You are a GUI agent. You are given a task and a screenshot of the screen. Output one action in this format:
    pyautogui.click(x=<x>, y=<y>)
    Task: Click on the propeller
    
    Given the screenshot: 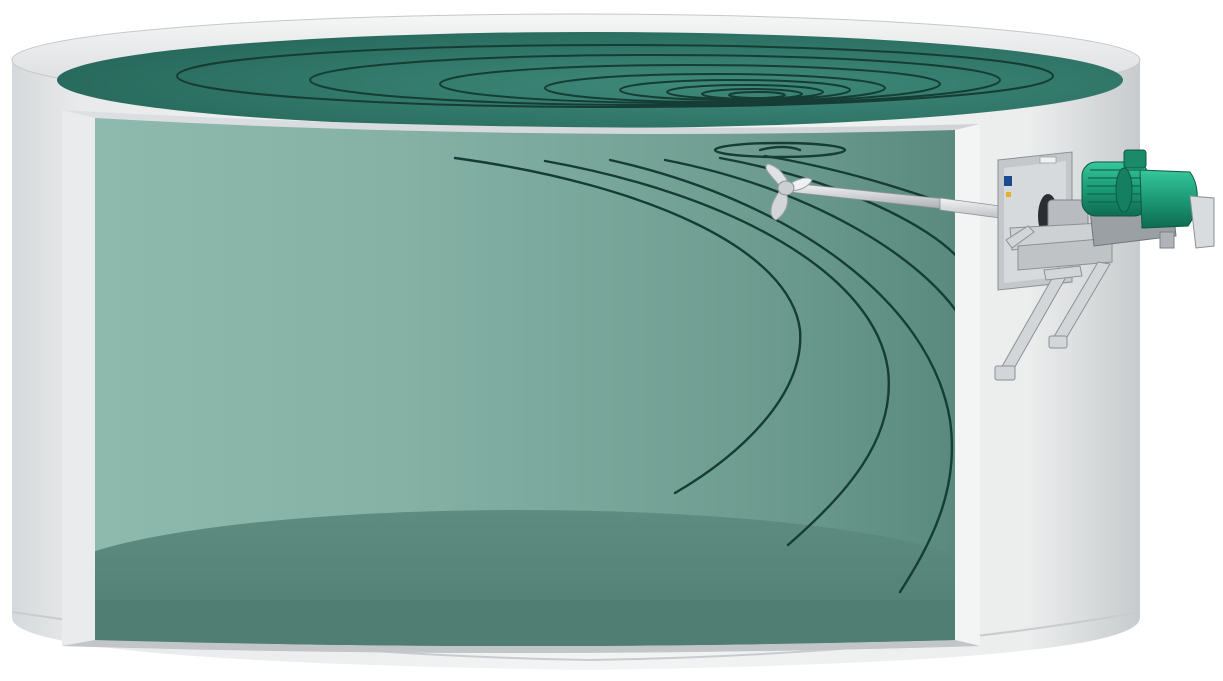 What is the action you would take?
    pyautogui.click(x=789, y=192)
    